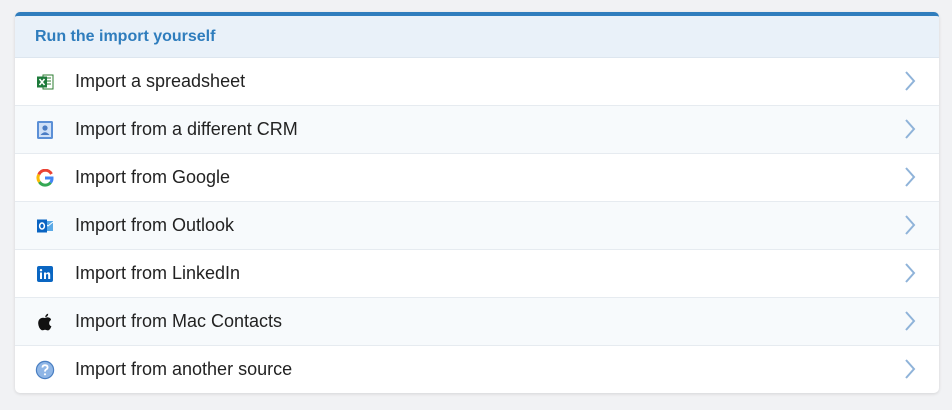 Image resolution: width=952 pixels, height=410 pixels. Describe the element at coordinates (477, 322) in the screenshot. I see `import-mac-contacts-row: Import from Mac Contacts` at that location.